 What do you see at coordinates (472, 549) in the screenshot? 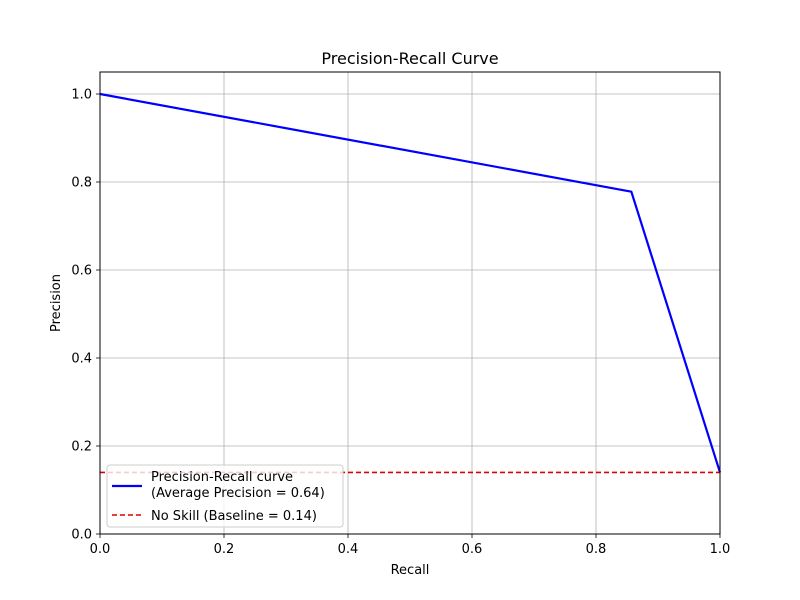
I see `x-tick-label: 0.6` at bounding box center [472, 549].